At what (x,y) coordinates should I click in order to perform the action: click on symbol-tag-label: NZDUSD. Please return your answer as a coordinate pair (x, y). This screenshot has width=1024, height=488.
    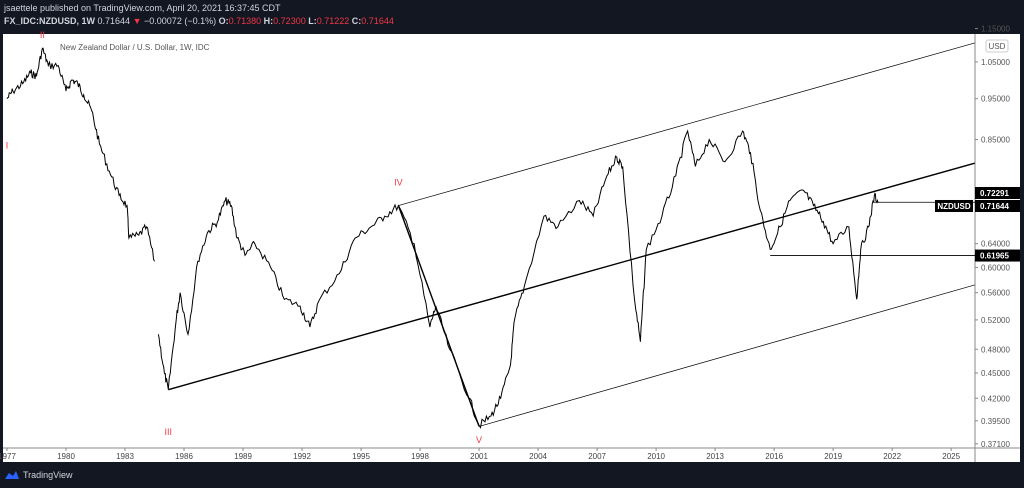
    Looking at the image, I should click on (954, 206).